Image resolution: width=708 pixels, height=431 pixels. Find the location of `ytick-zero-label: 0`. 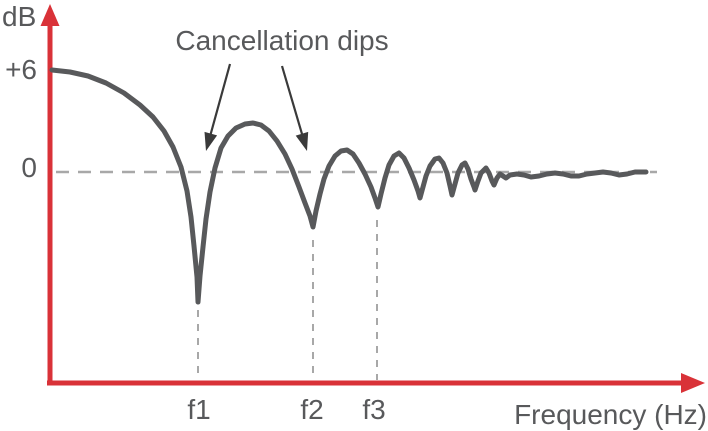

ytick-zero-label: 0 is located at coordinates (29, 167).